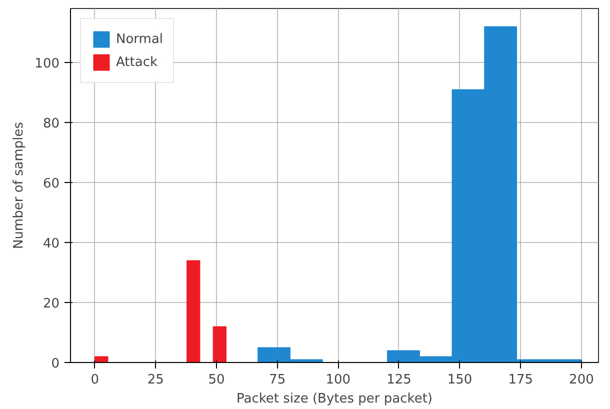 The height and width of the screenshot is (409, 610). I want to click on y-tick-label: 100, so click(47, 64).